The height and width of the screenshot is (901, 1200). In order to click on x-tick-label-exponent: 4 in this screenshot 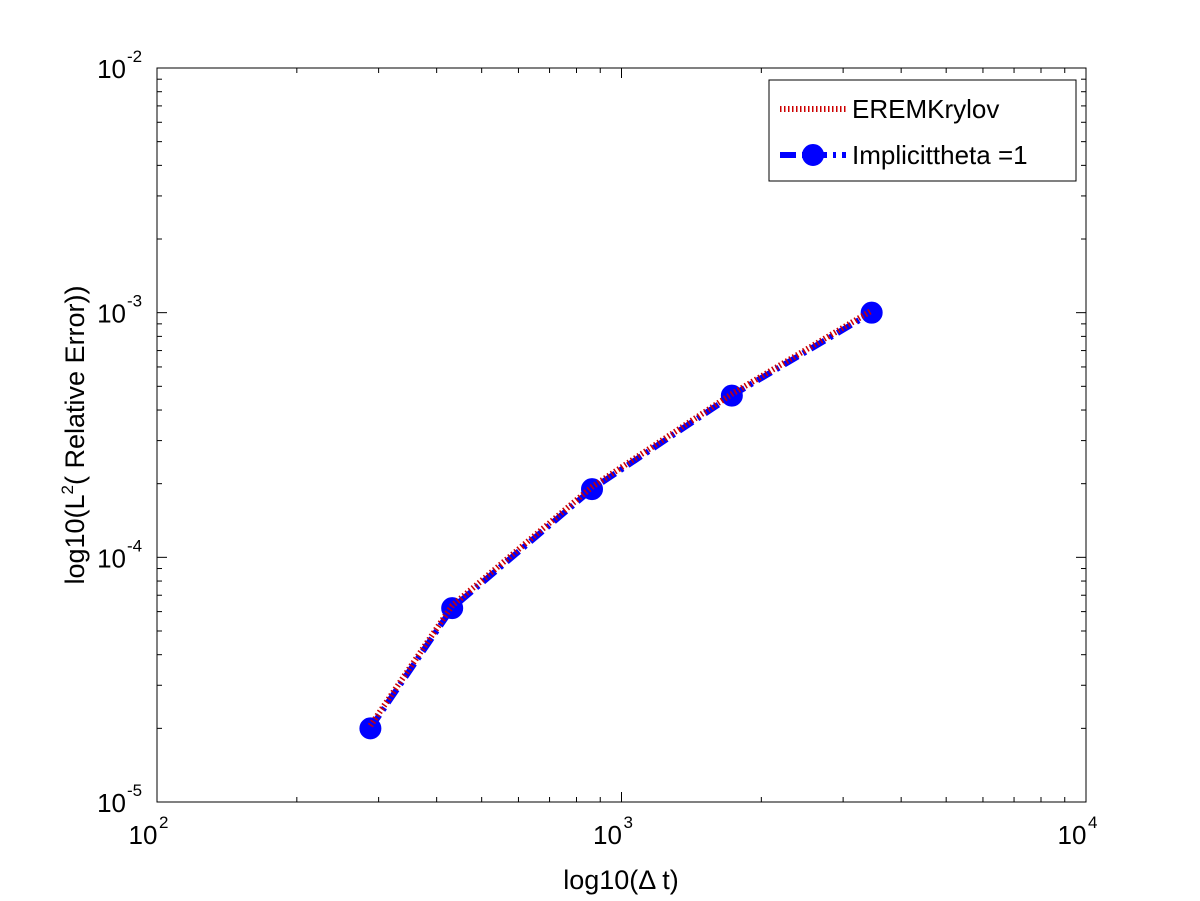, I will do `click(1092, 822)`.